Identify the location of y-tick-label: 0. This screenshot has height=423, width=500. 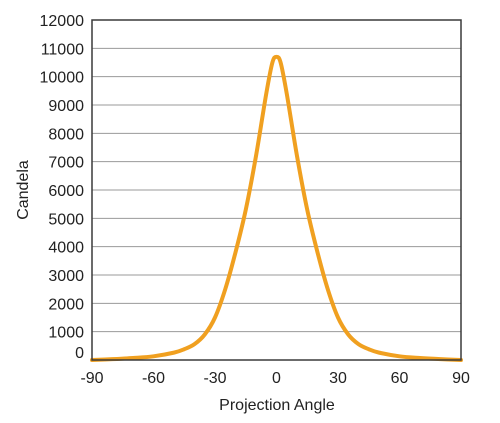
(79, 353).